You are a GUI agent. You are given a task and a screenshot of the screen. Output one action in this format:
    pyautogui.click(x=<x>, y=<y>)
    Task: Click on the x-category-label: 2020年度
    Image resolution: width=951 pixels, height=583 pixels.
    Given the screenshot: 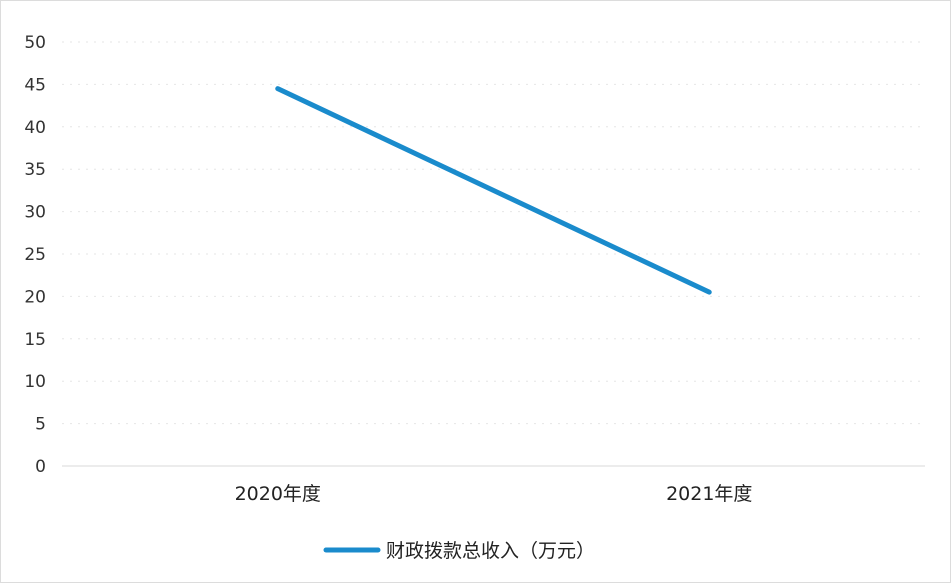 What is the action you would take?
    pyautogui.click(x=278, y=494)
    